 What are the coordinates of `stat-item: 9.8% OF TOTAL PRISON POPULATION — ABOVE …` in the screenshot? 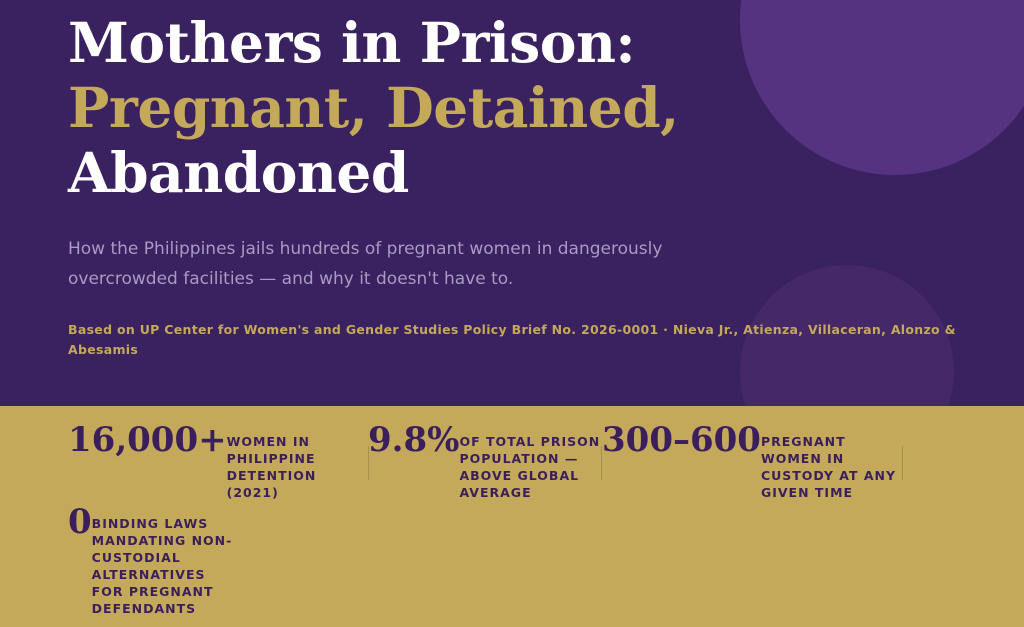 It's located at (488, 460).